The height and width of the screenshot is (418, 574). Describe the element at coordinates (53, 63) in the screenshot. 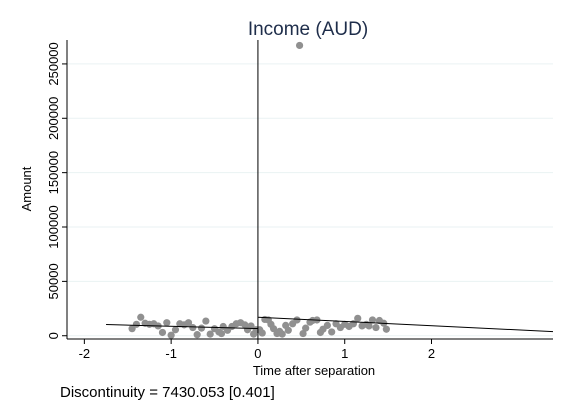

I see `y-tick-label-5: 250000` at that location.